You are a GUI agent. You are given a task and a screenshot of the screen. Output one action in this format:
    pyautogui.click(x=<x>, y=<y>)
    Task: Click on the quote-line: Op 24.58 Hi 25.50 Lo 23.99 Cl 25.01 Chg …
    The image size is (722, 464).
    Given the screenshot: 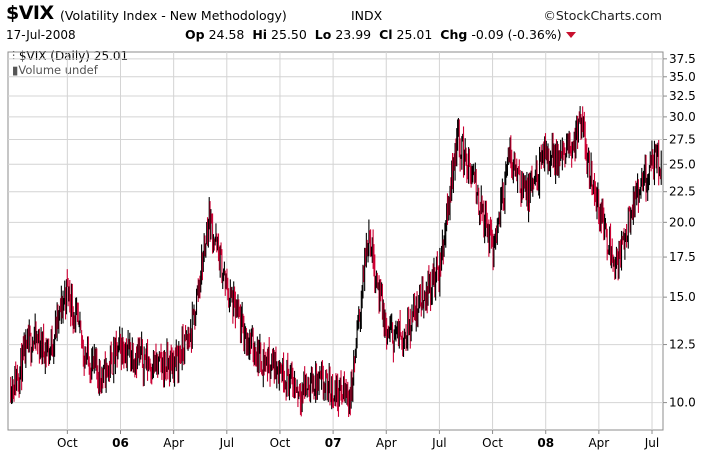 What is the action you would take?
    pyautogui.click(x=380, y=34)
    